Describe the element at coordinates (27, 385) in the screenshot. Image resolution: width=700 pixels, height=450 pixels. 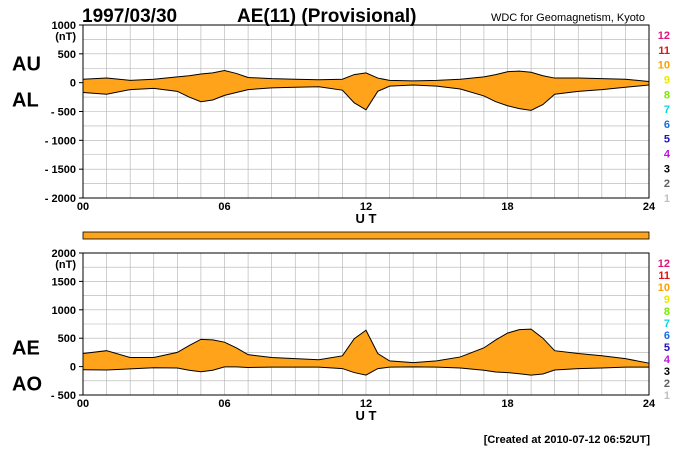
I see `ao-label: AO` at that location.